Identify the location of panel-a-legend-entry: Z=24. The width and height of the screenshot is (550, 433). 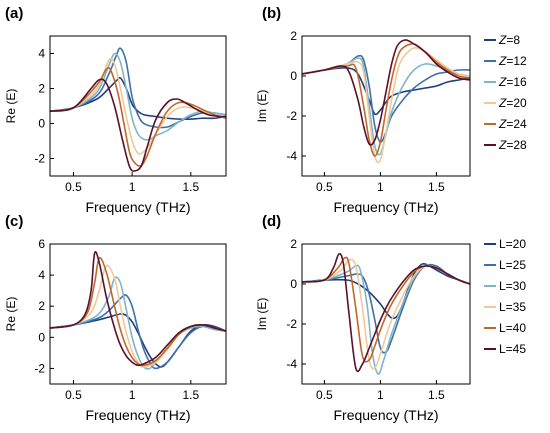
(512, 124).